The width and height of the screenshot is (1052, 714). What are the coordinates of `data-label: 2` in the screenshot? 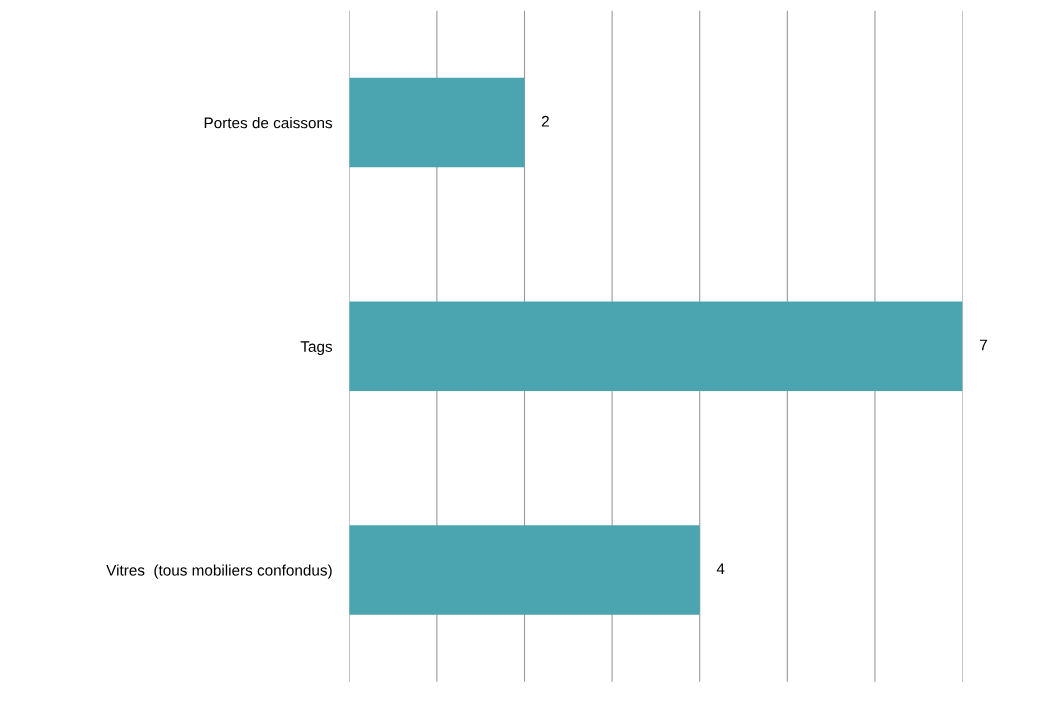 It's located at (545, 121).